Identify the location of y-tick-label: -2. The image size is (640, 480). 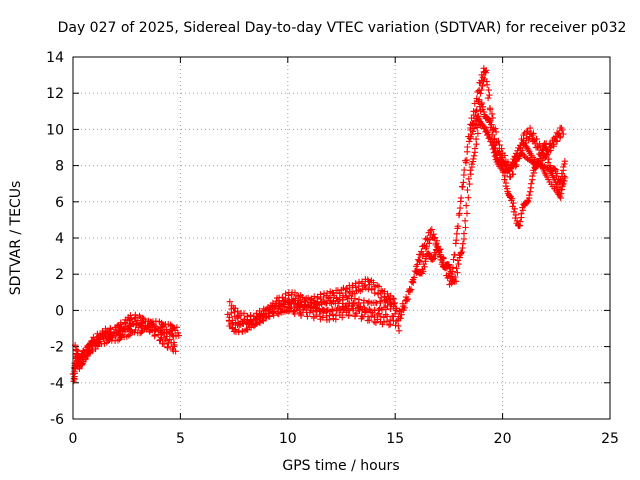
(57, 348).